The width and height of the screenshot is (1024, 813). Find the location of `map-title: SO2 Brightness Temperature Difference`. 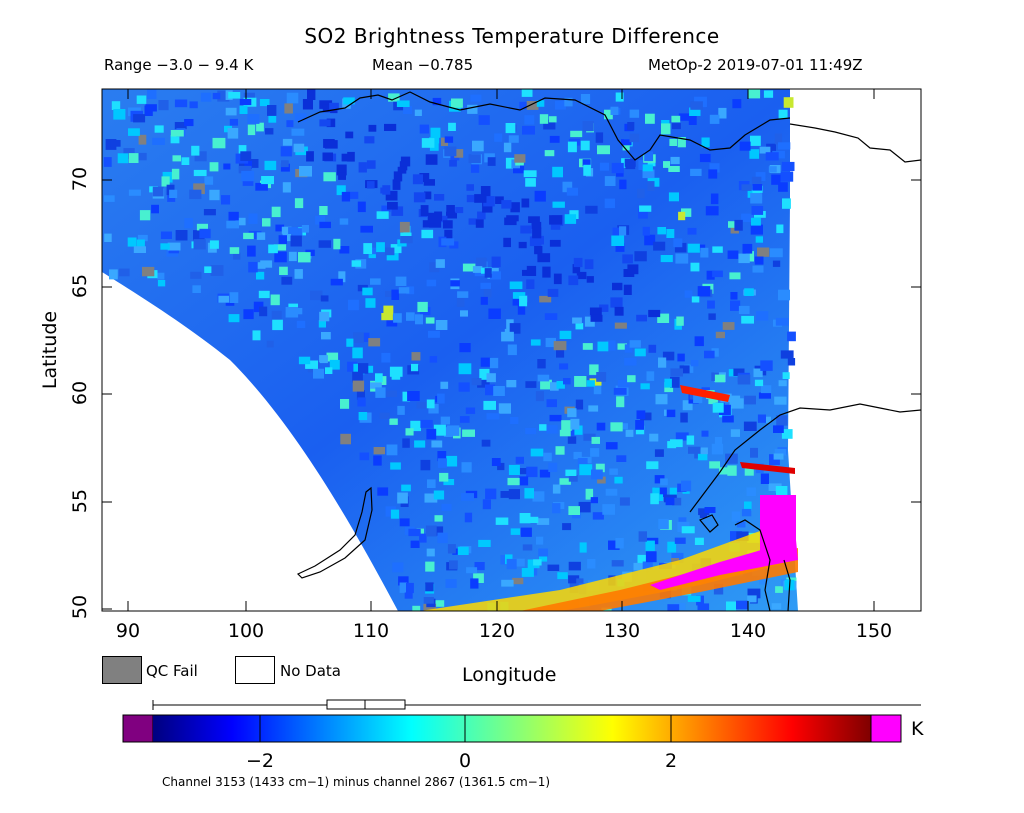

map-title: SO2 Brightness Temperature Difference is located at coordinates (512, 36).